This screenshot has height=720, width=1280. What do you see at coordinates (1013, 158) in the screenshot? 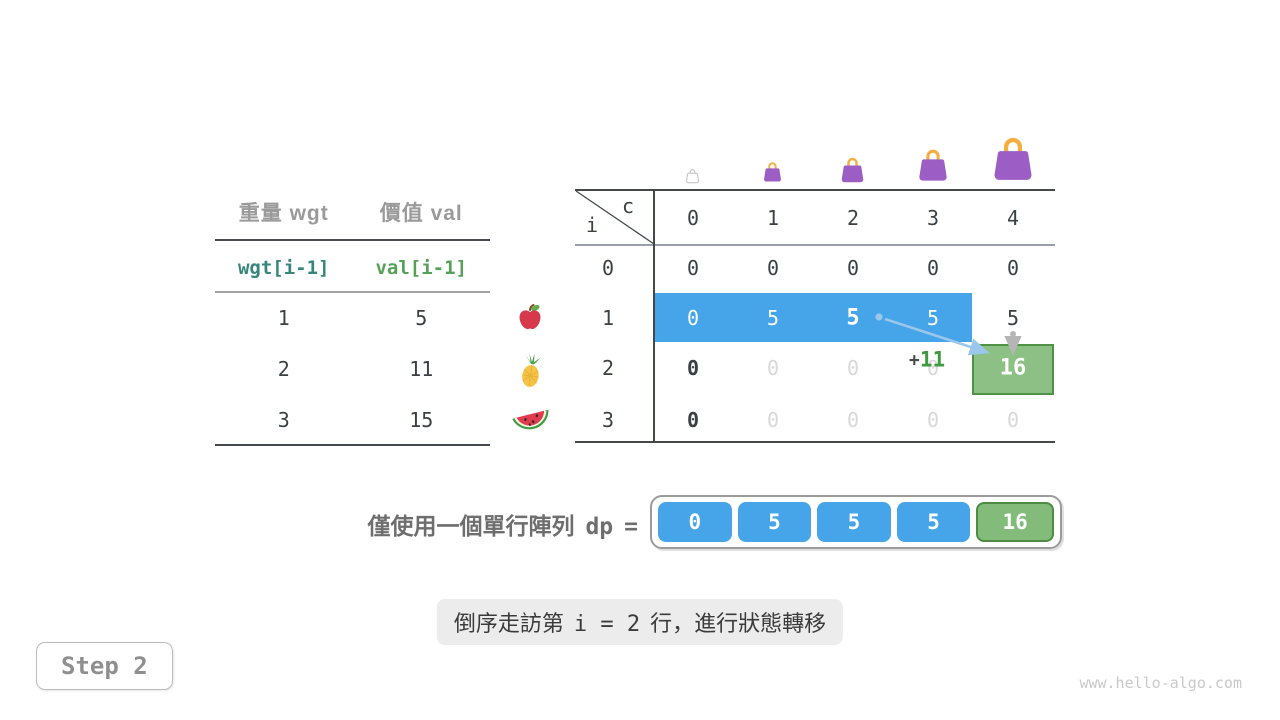
I see `bag-size-4-icon` at bounding box center [1013, 158].